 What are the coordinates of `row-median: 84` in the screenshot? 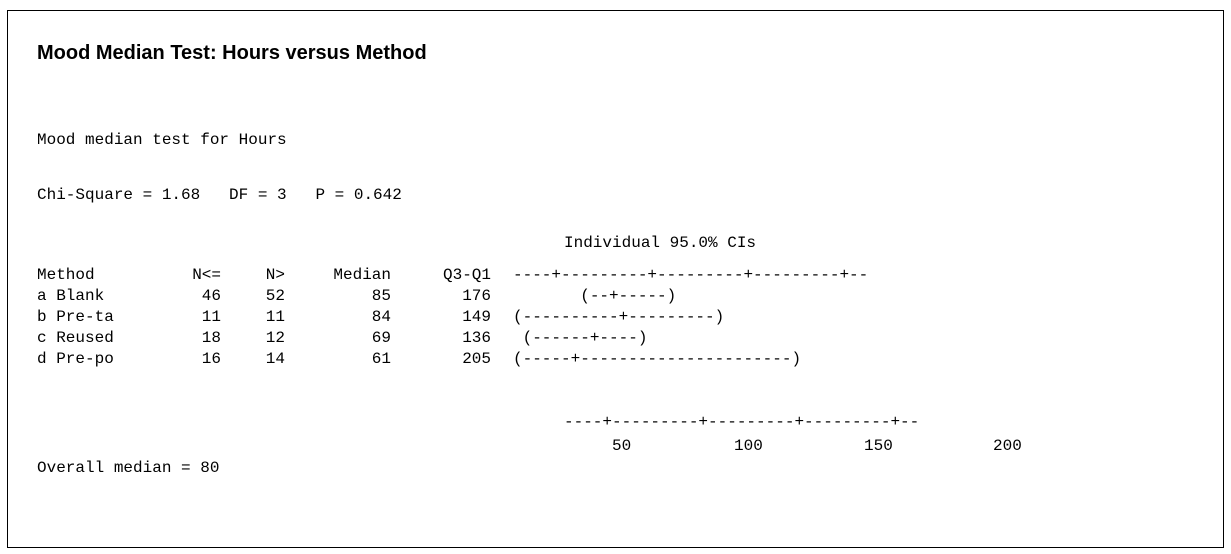 It's located at (381, 316).